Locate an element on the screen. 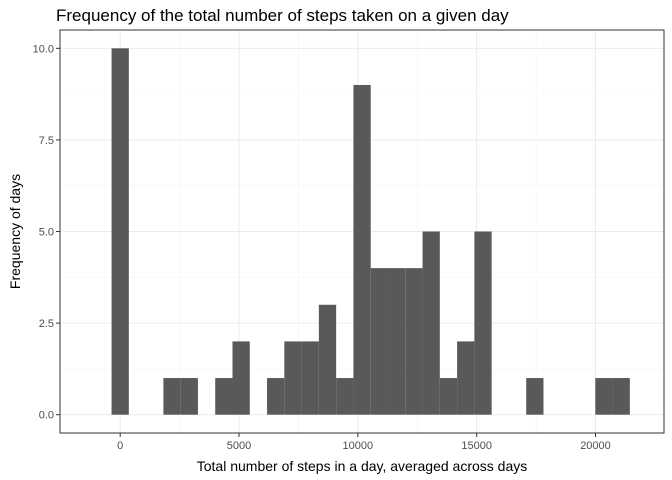 This screenshot has height=480, width=672. x-tick-label: 0 is located at coordinates (120, 446).